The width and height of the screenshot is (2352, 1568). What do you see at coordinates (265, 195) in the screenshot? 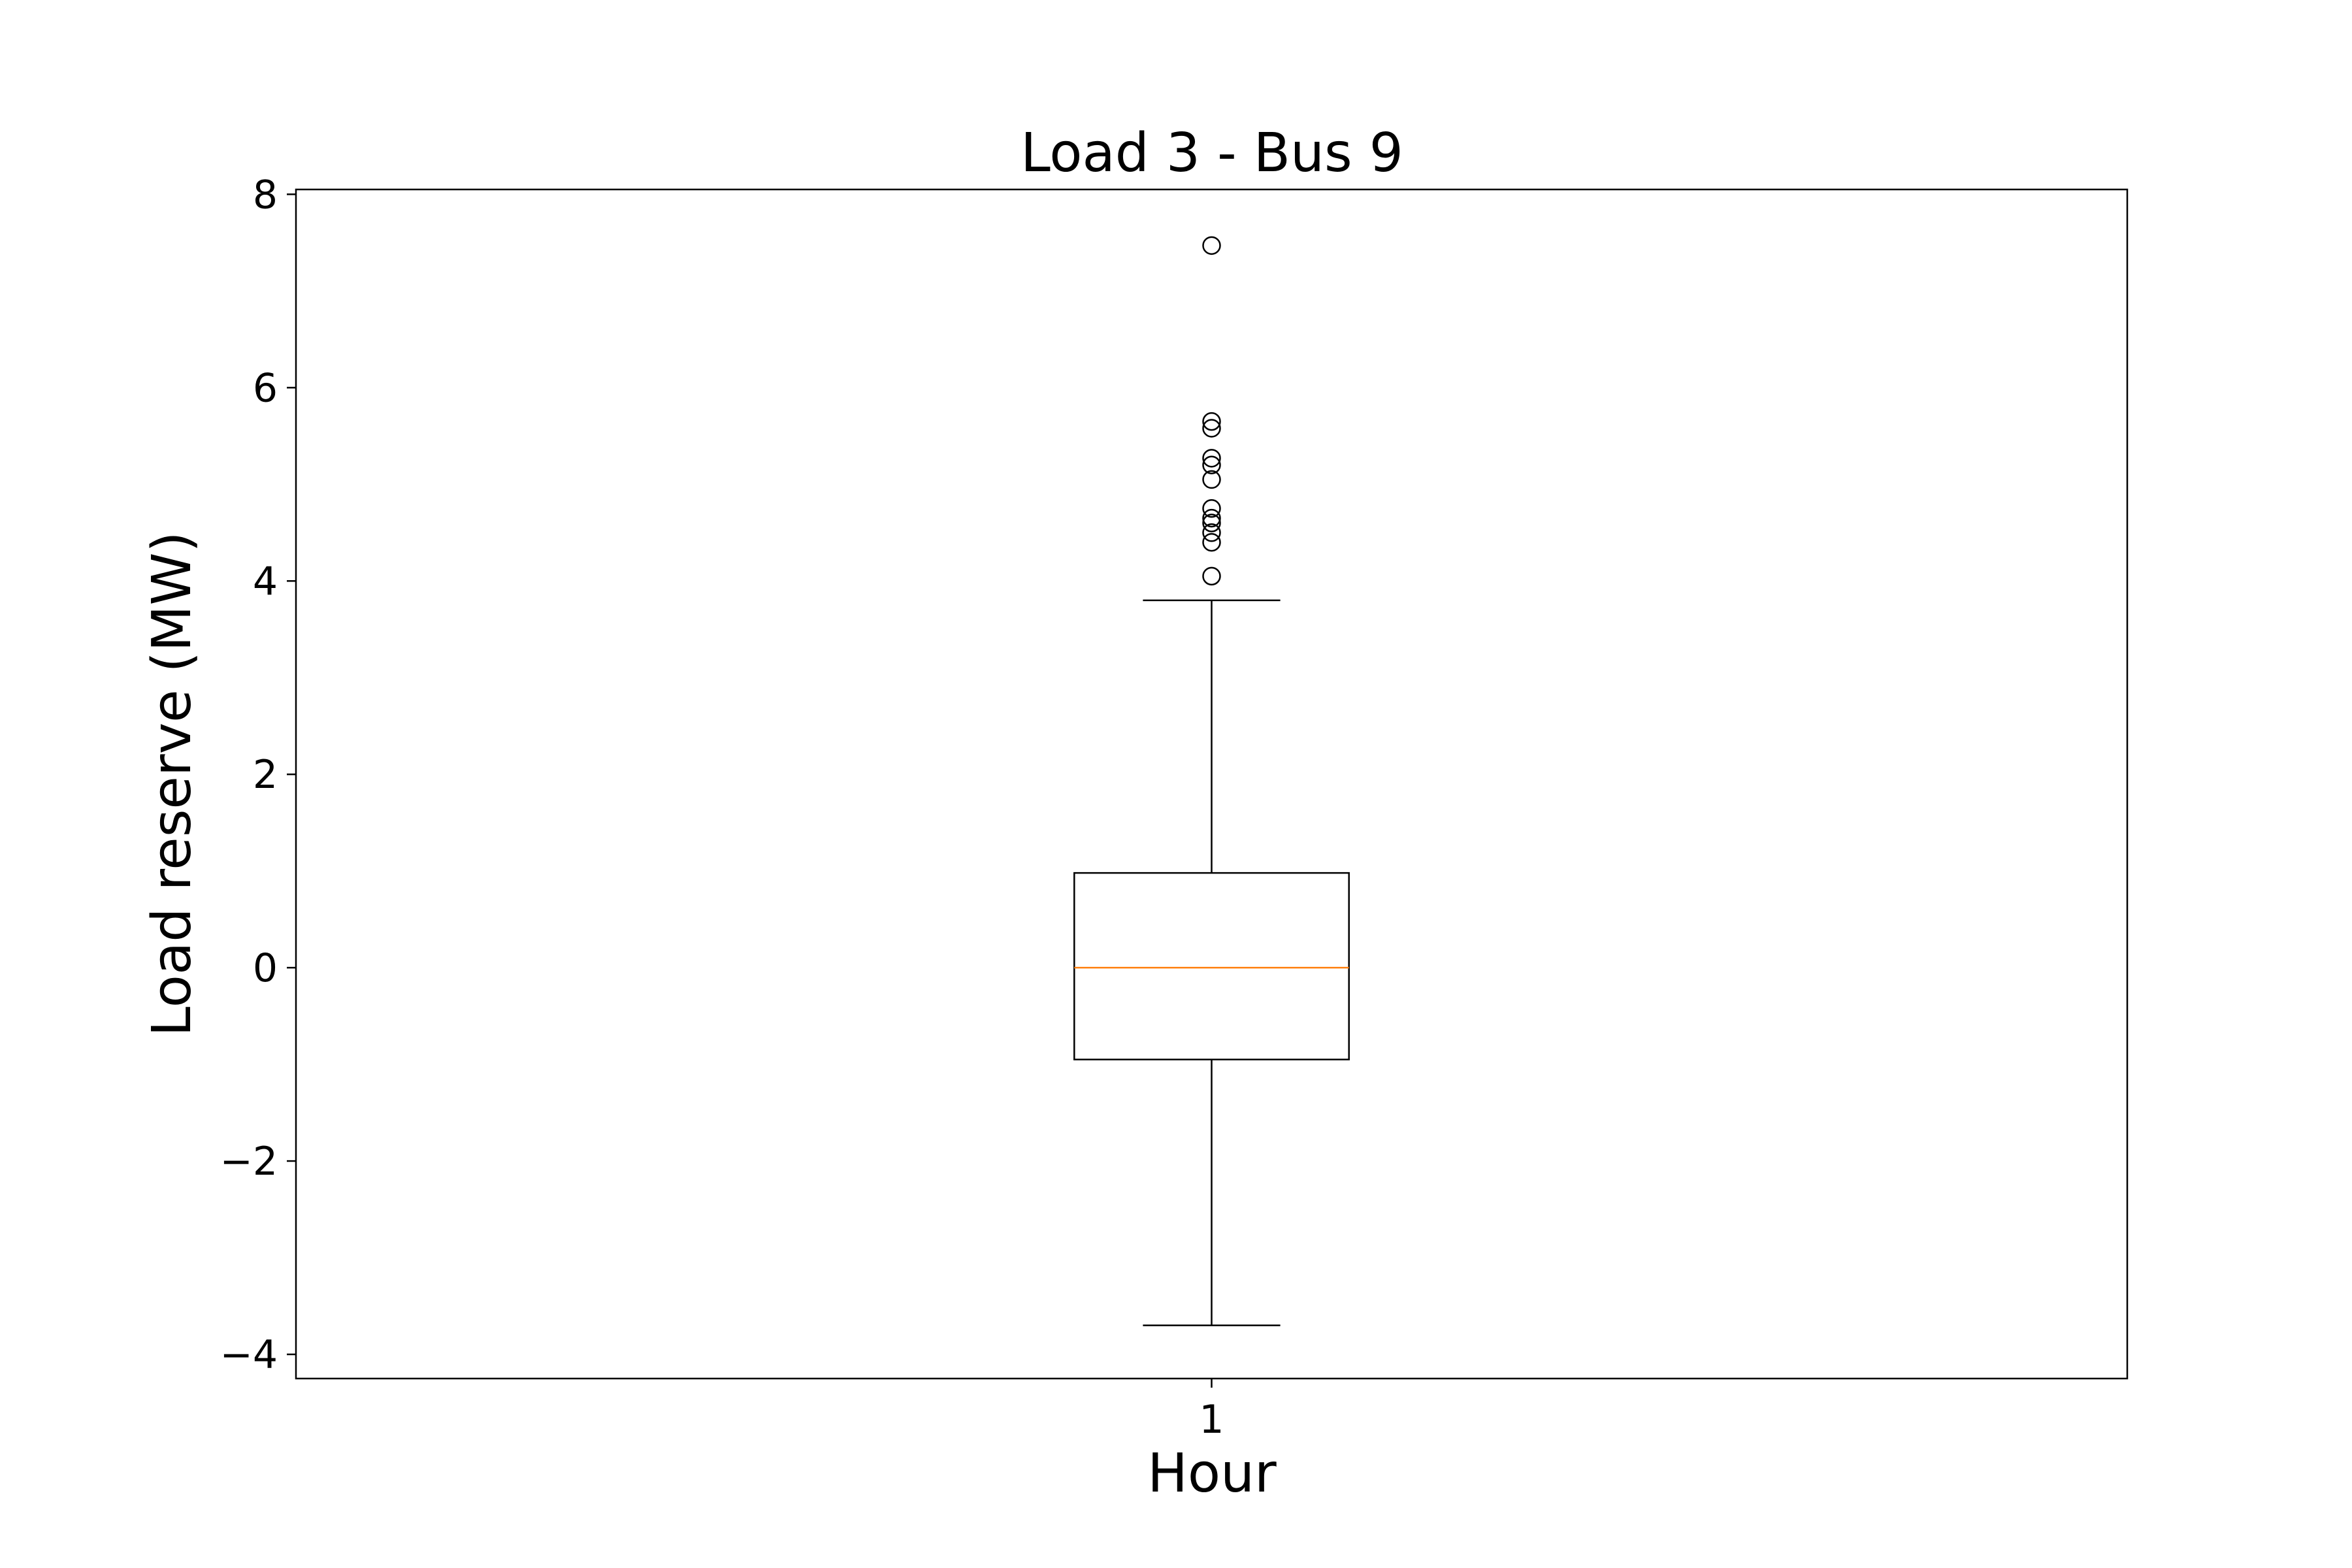
I see `y-tick-label: 8` at bounding box center [265, 195].